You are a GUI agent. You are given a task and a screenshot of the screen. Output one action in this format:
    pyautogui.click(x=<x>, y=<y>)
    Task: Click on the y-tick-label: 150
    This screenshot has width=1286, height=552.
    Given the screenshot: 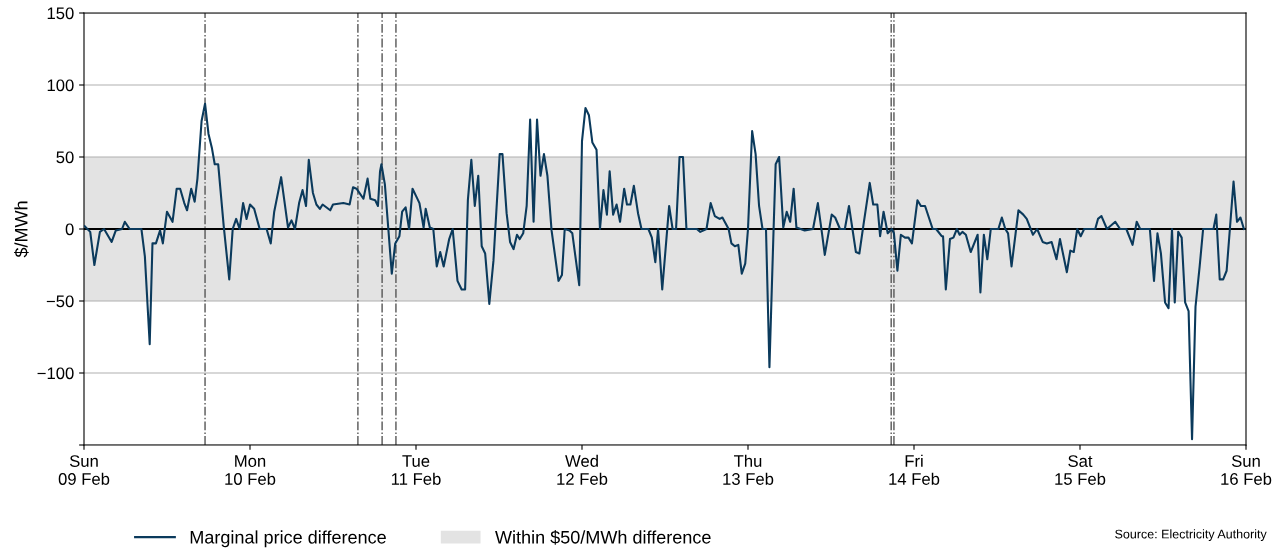 What is the action you would take?
    pyautogui.click(x=60, y=13)
    